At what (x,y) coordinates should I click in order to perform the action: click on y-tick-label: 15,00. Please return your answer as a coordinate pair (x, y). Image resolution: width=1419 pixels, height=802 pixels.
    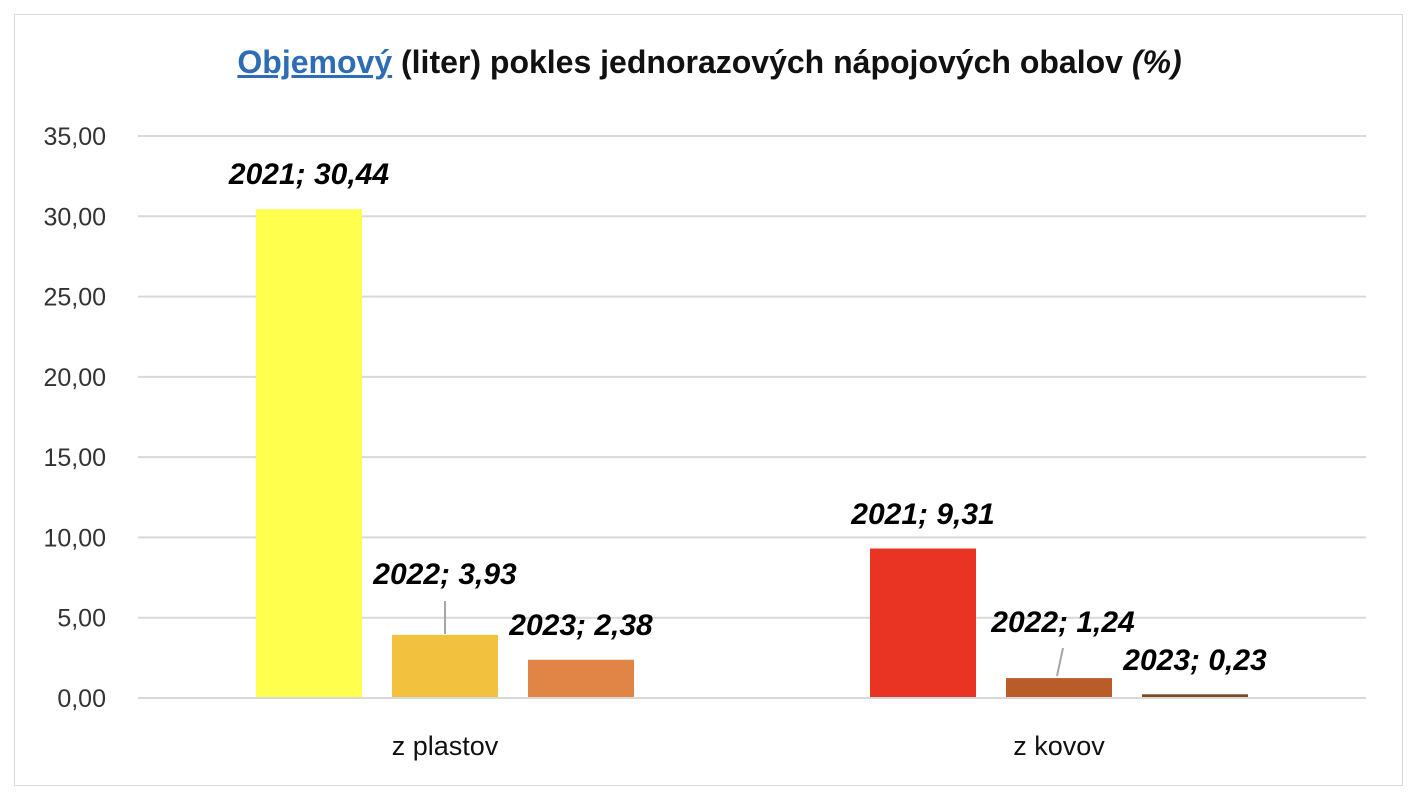
    Looking at the image, I should click on (74, 458).